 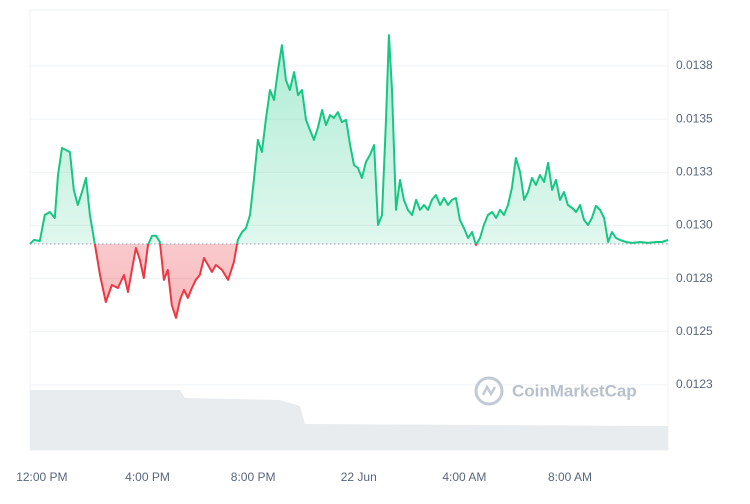 I want to click on volume-area, so click(x=349, y=420).